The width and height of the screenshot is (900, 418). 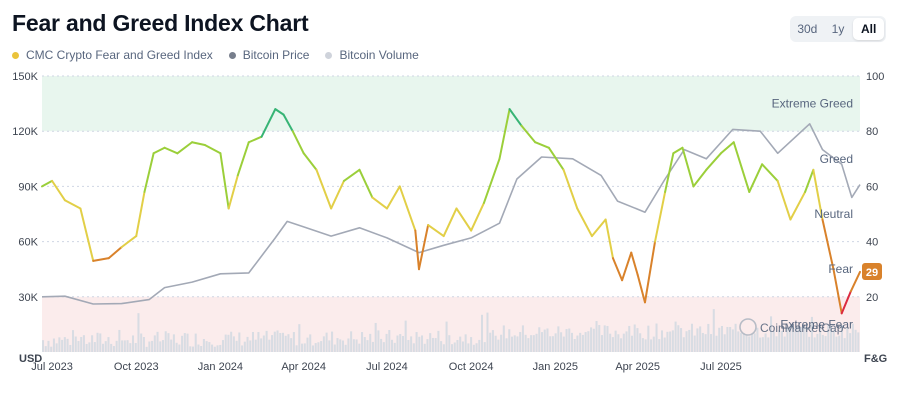 I want to click on legend-item-bitcoin-volume: Bitcoin Volume, so click(x=372, y=55).